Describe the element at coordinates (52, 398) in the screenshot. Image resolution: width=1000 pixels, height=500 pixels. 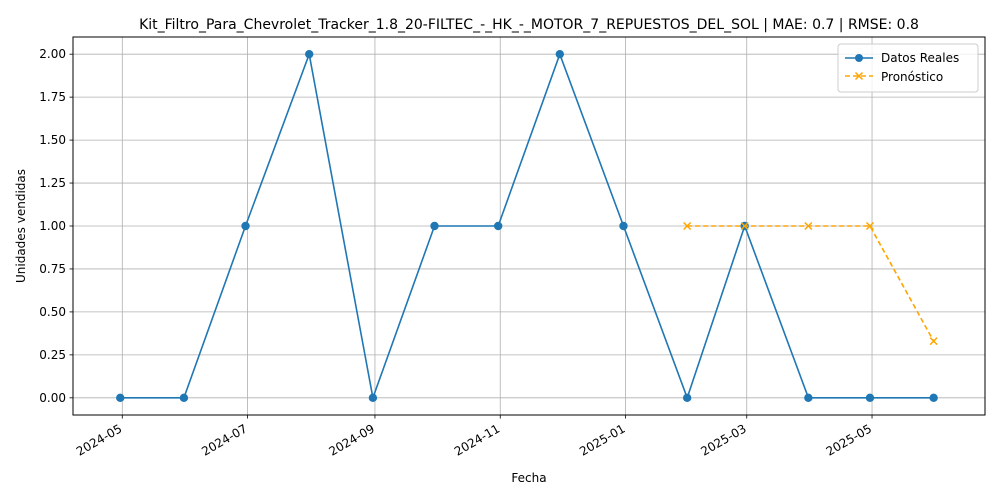
I see `y-tick-label: 0.00` at that location.